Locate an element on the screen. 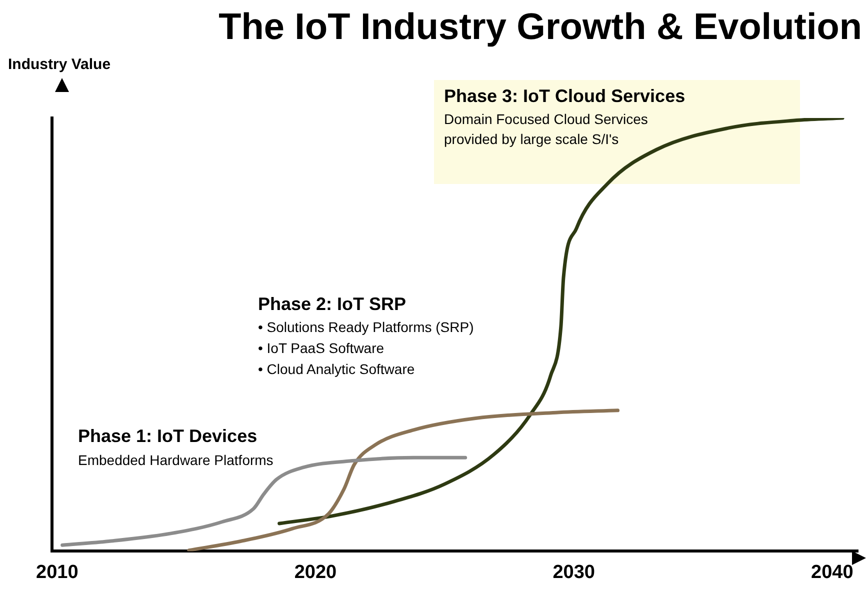 The height and width of the screenshot is (594, 868). chart-title: The IoT Industry Growth & Evolution is located at coordinates (540, 27).